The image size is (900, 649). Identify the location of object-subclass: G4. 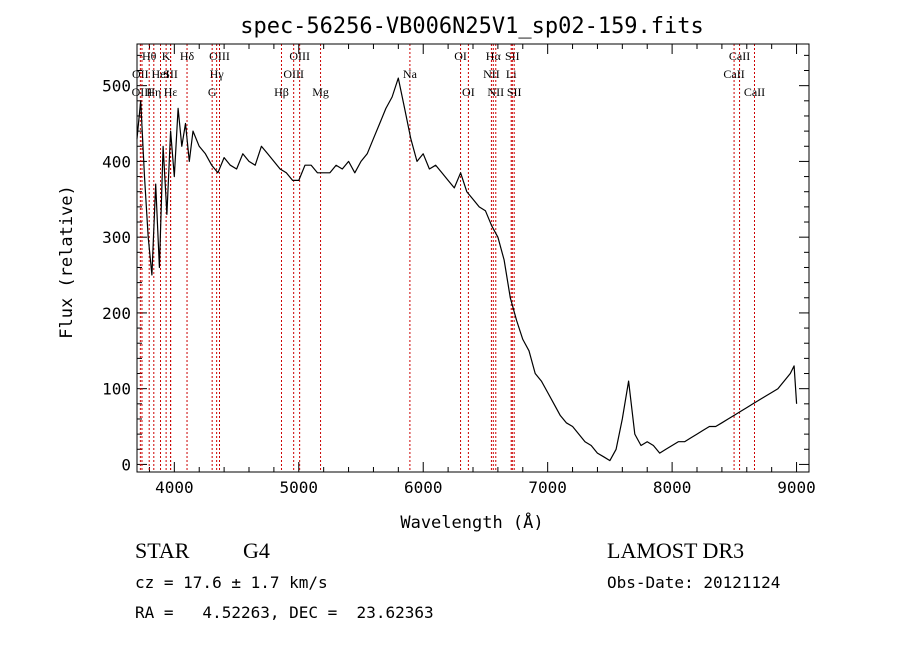
(256, 550).